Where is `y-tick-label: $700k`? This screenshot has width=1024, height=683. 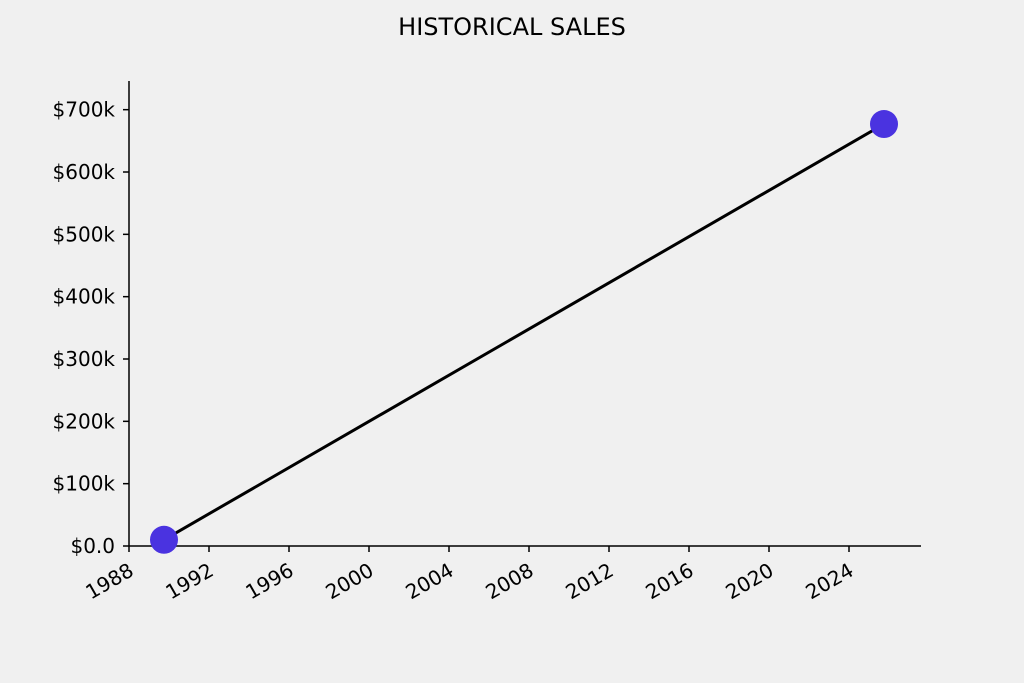 y-tick-label: $700k is located at coordinates (84, 110).